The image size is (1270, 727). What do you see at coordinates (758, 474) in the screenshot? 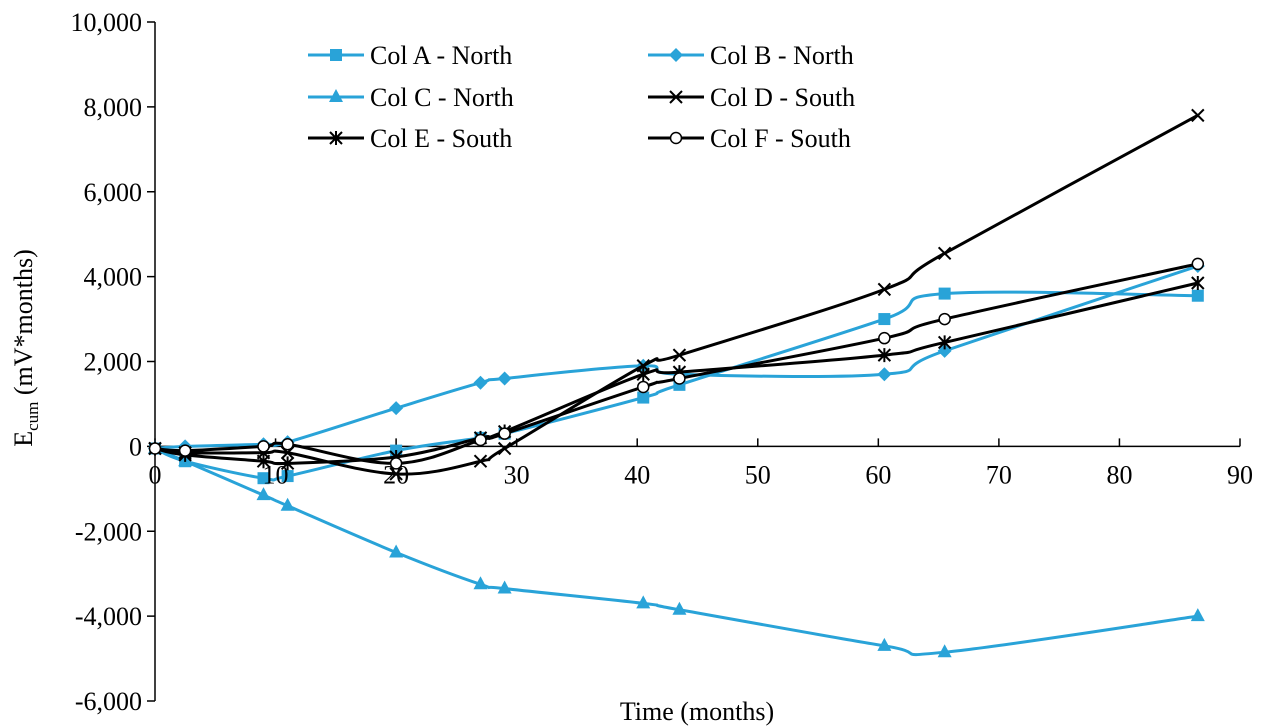
I see `x-tick-label: 50` at bounding box center [758, 474].